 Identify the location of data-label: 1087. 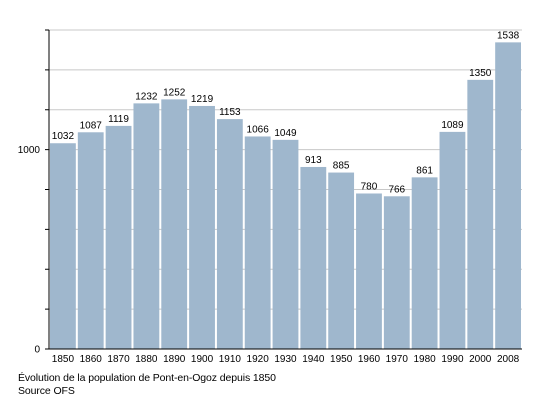
(91, 125).